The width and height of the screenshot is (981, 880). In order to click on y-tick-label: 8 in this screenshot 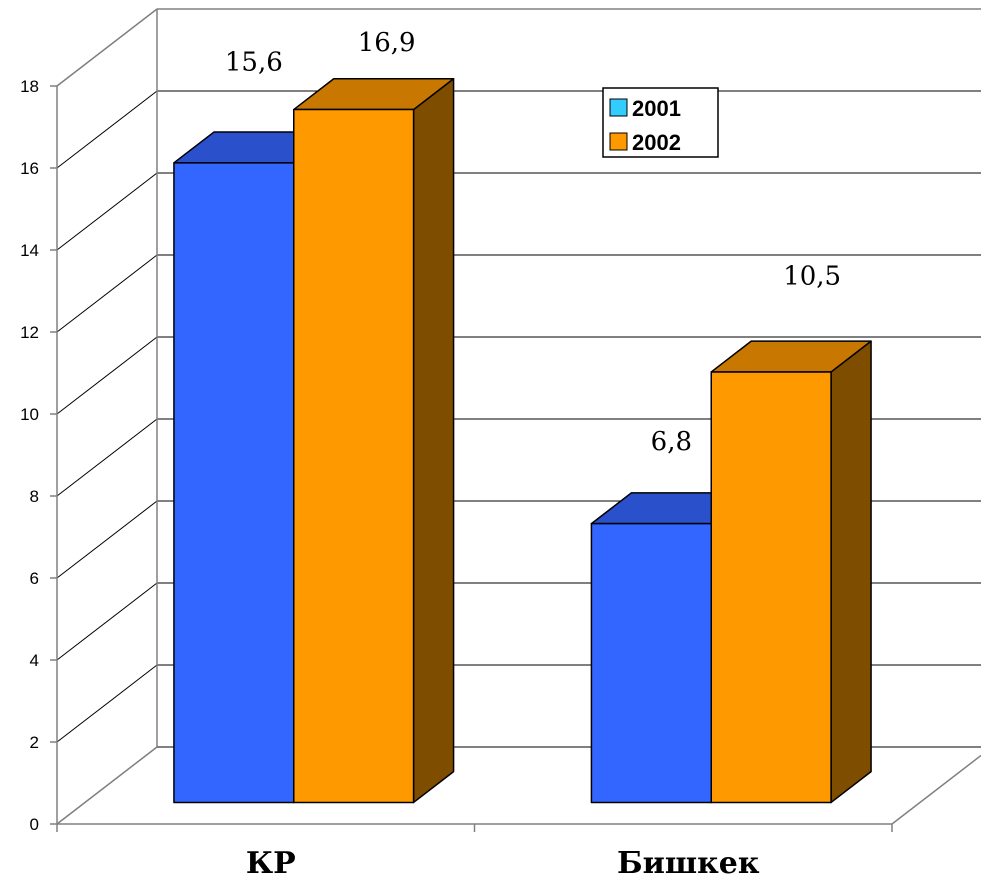, I will do `click(34, 496)`.